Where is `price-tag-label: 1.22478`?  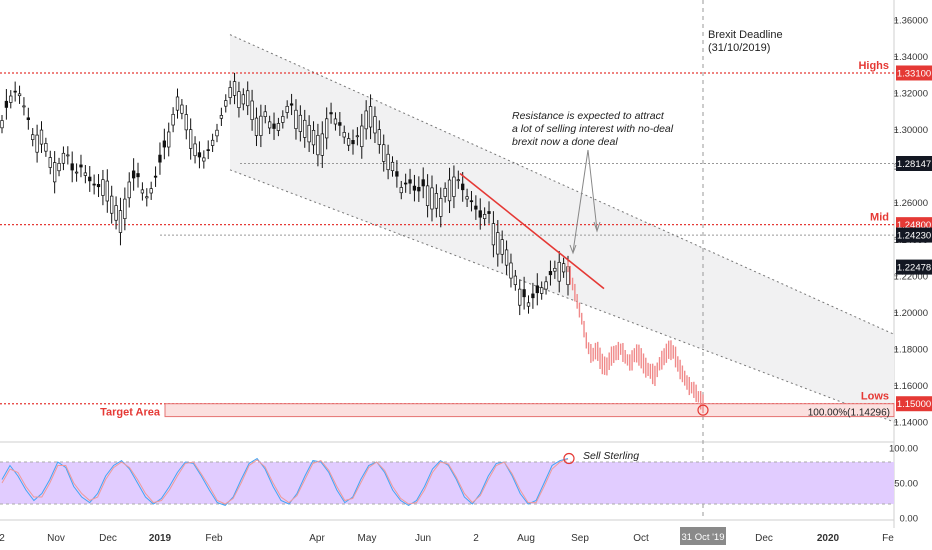 price-tag-label: 1.22478 is located at coordinates (914, 268).